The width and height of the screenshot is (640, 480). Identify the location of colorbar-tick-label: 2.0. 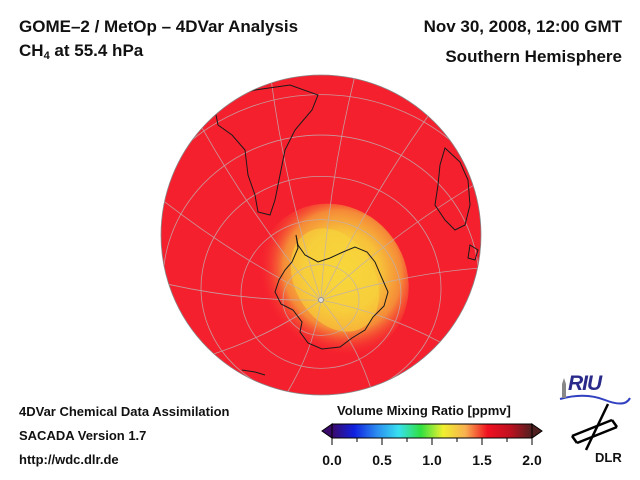
(532, 460).